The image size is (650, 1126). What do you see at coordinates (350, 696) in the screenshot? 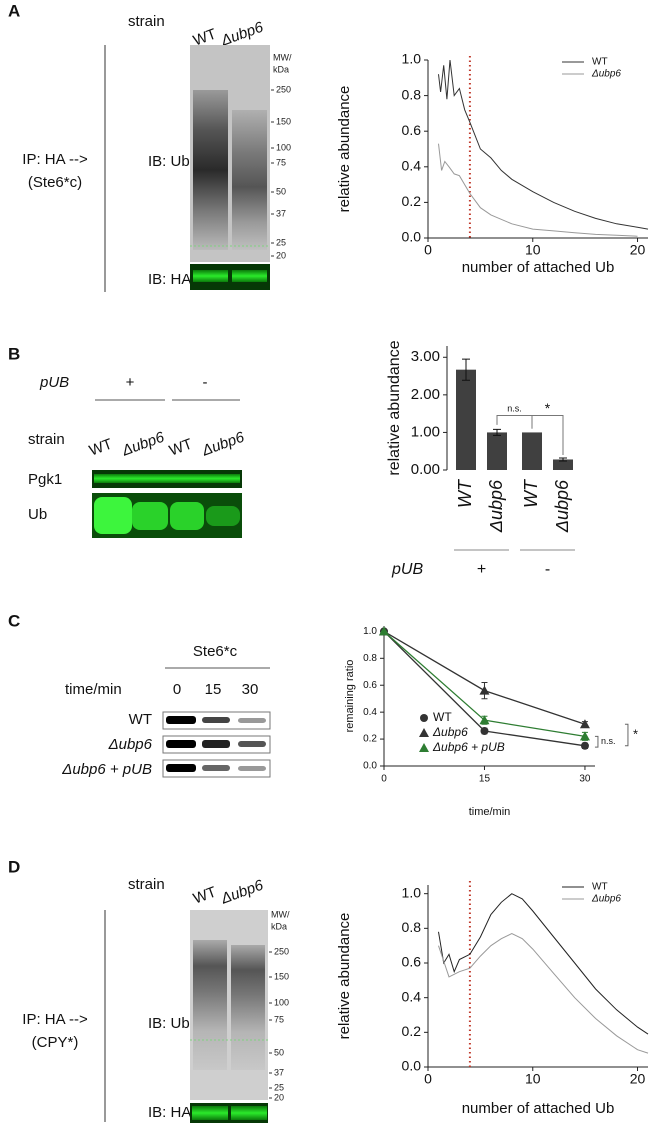
I see `y-axis-label: remaining ratio` at bounding box center [350, 696].